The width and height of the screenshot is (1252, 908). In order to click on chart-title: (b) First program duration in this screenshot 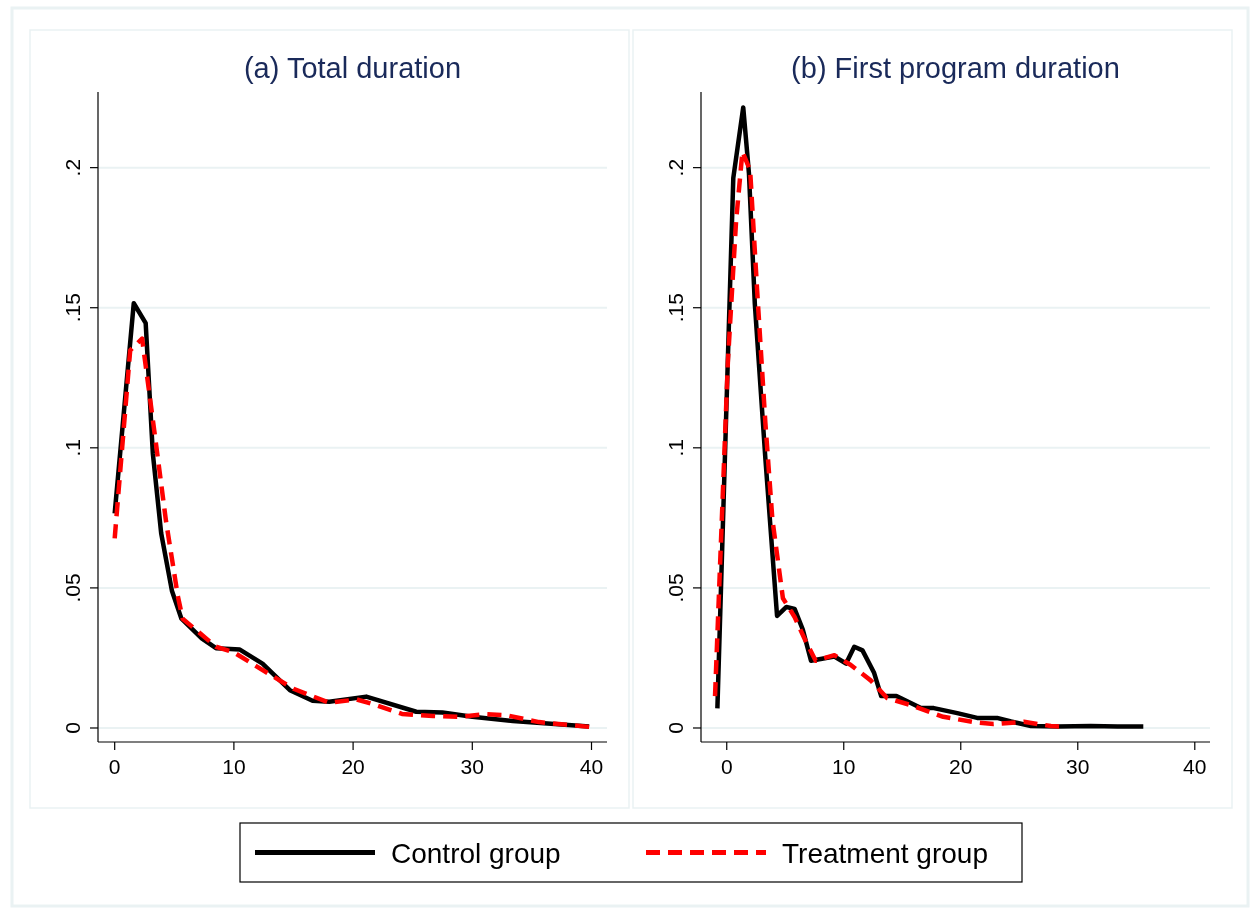, I will do `click(955, 68)`.